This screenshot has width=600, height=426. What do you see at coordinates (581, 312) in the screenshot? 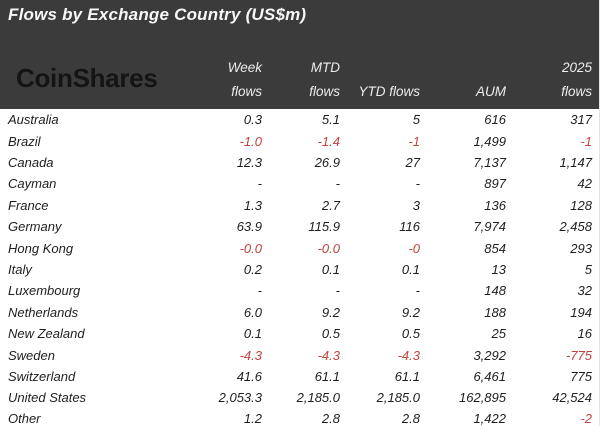
I see `cell-2025-flows: 194` at bounding box center [581, 312].